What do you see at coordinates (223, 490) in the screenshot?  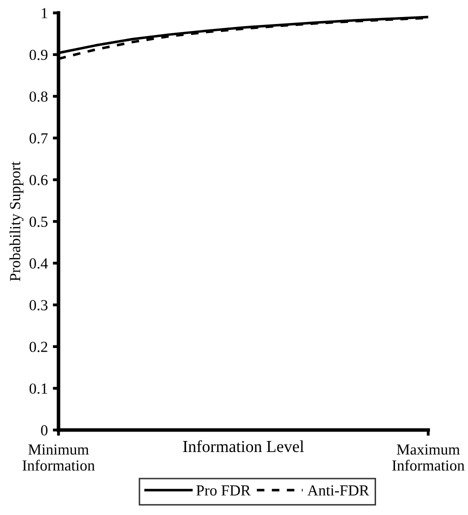 I see `legend-label: Pro FDR` at bounding box center [223, 490].